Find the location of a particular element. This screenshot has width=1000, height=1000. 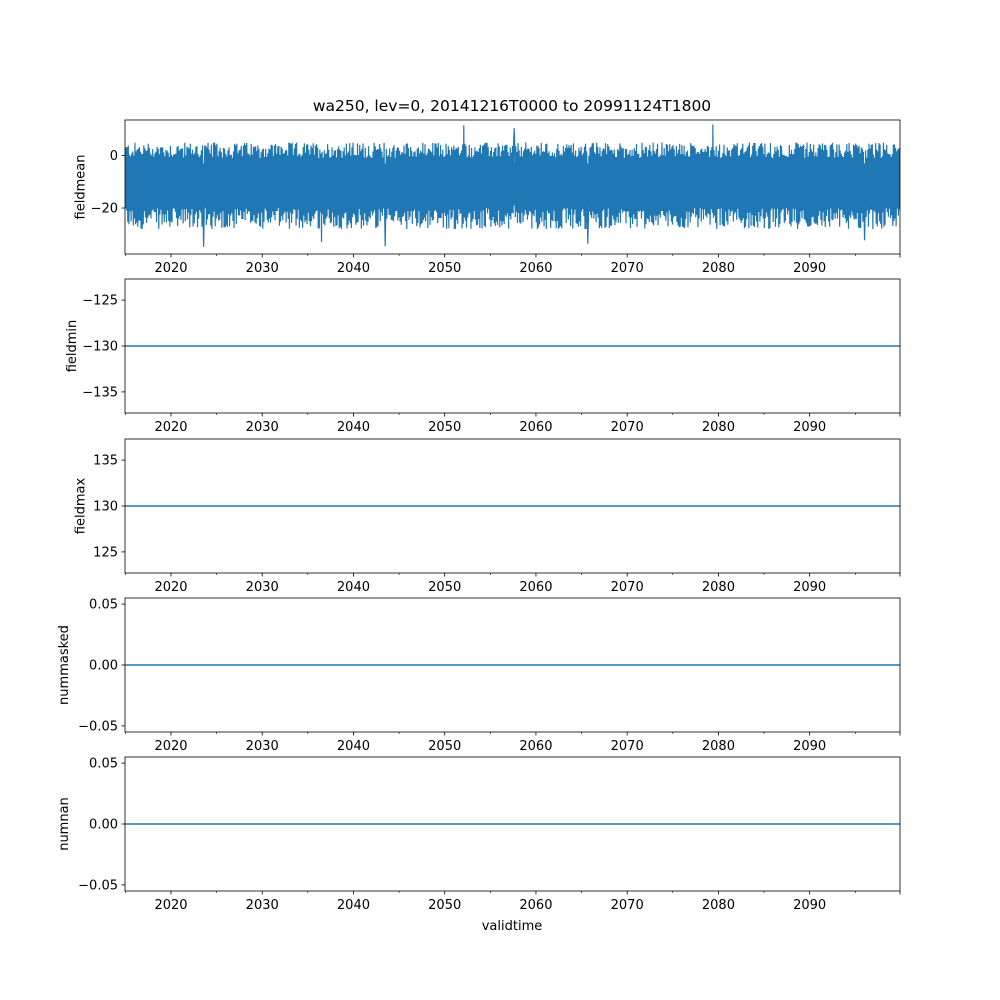

y-axis-label-fieldmean: fieldmean is located at coordinates (80, 187).